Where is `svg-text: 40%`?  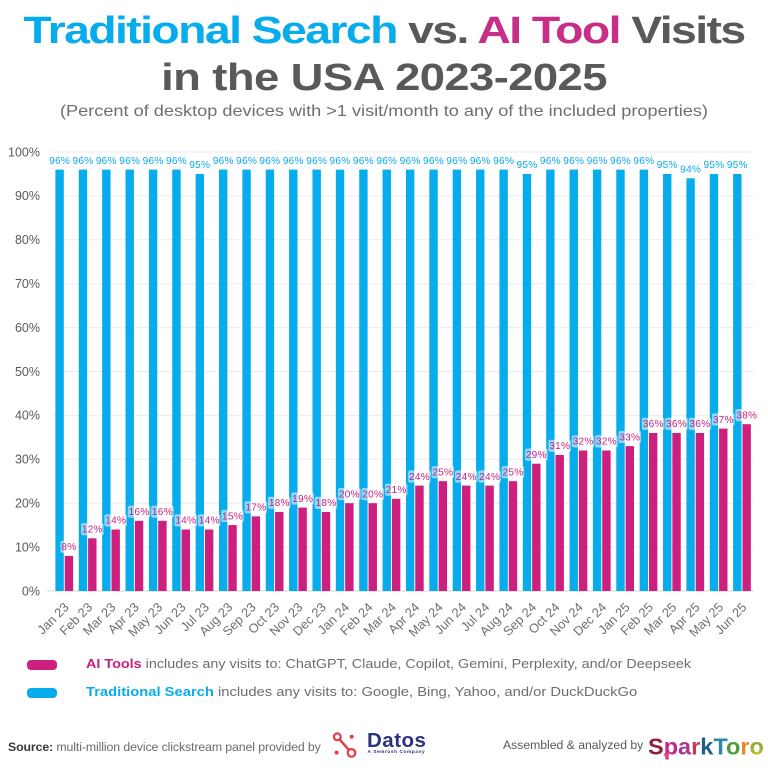
svg-text: 40% is located at coordinates (27, 416).